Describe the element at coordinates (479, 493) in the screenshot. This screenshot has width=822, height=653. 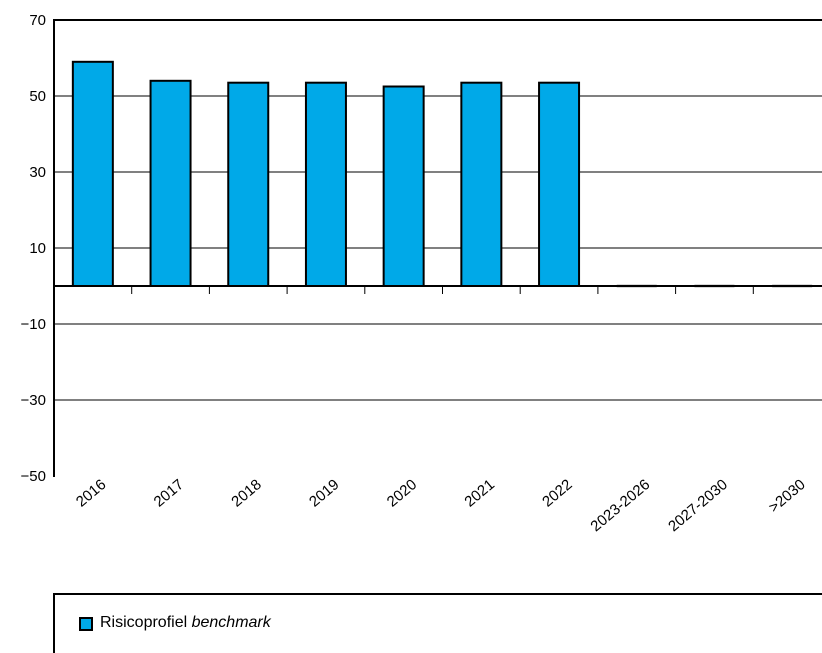
I see `x-tick-label: 2021` at that location.